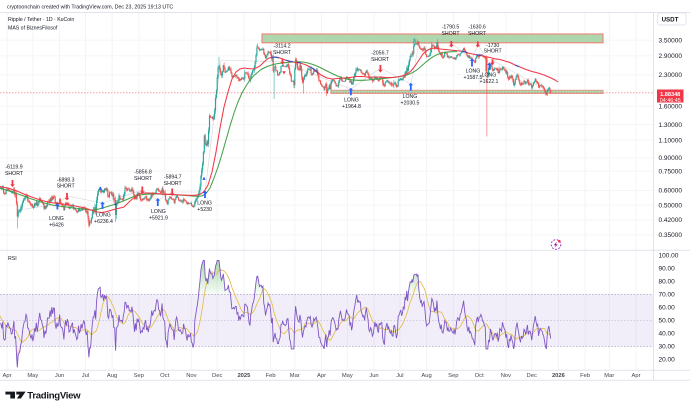 The height and width of the screenshot is (407, 690). What do you see at coordinates (671, 41) in the screenshot?
I see `svg-text: 3.50000` at bounding box center [671, 41].